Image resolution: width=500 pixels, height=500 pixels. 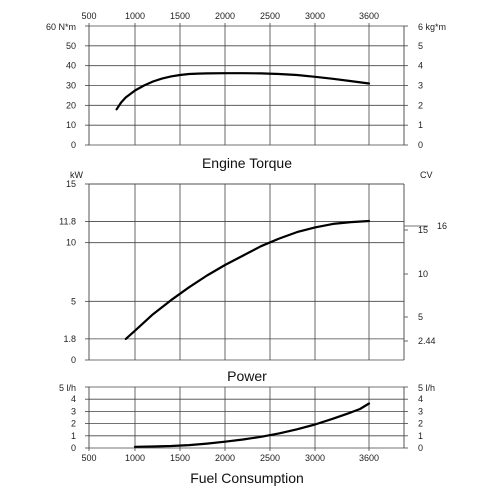 I want to click on power-right-tick-label-15: 15, so click(x=423, y=230).